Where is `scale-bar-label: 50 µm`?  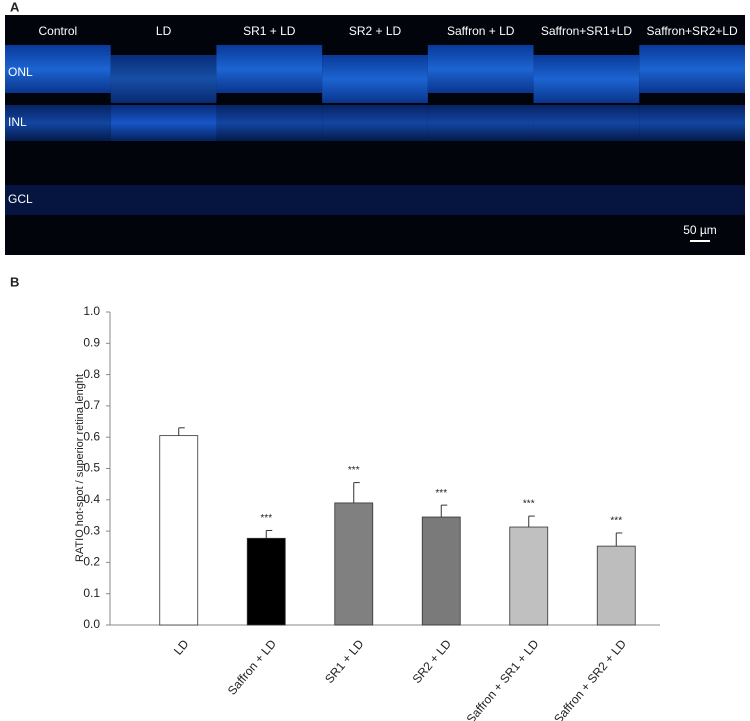
scale-bar-label: 50 µm is located at coordinates (700, 230).